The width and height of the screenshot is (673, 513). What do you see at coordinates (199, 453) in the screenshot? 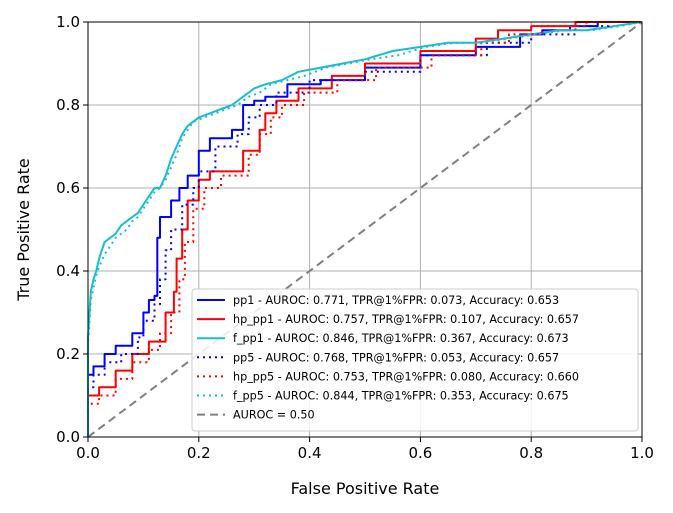
I see `x-tick-label: 0.2` at bounding box center [199, 453].